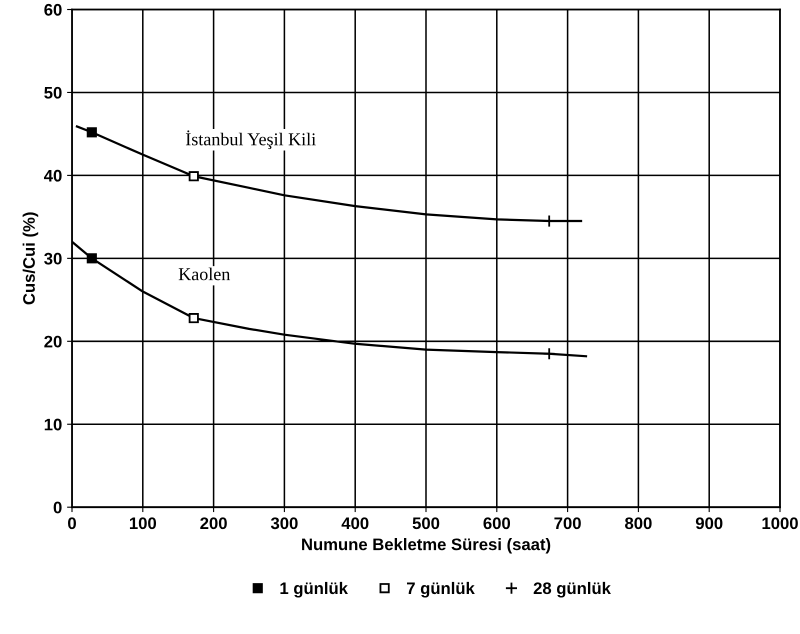  Describe the element at coordinates (58, 508) in the screenshot. I see `y-tick-label: 0` at that location.